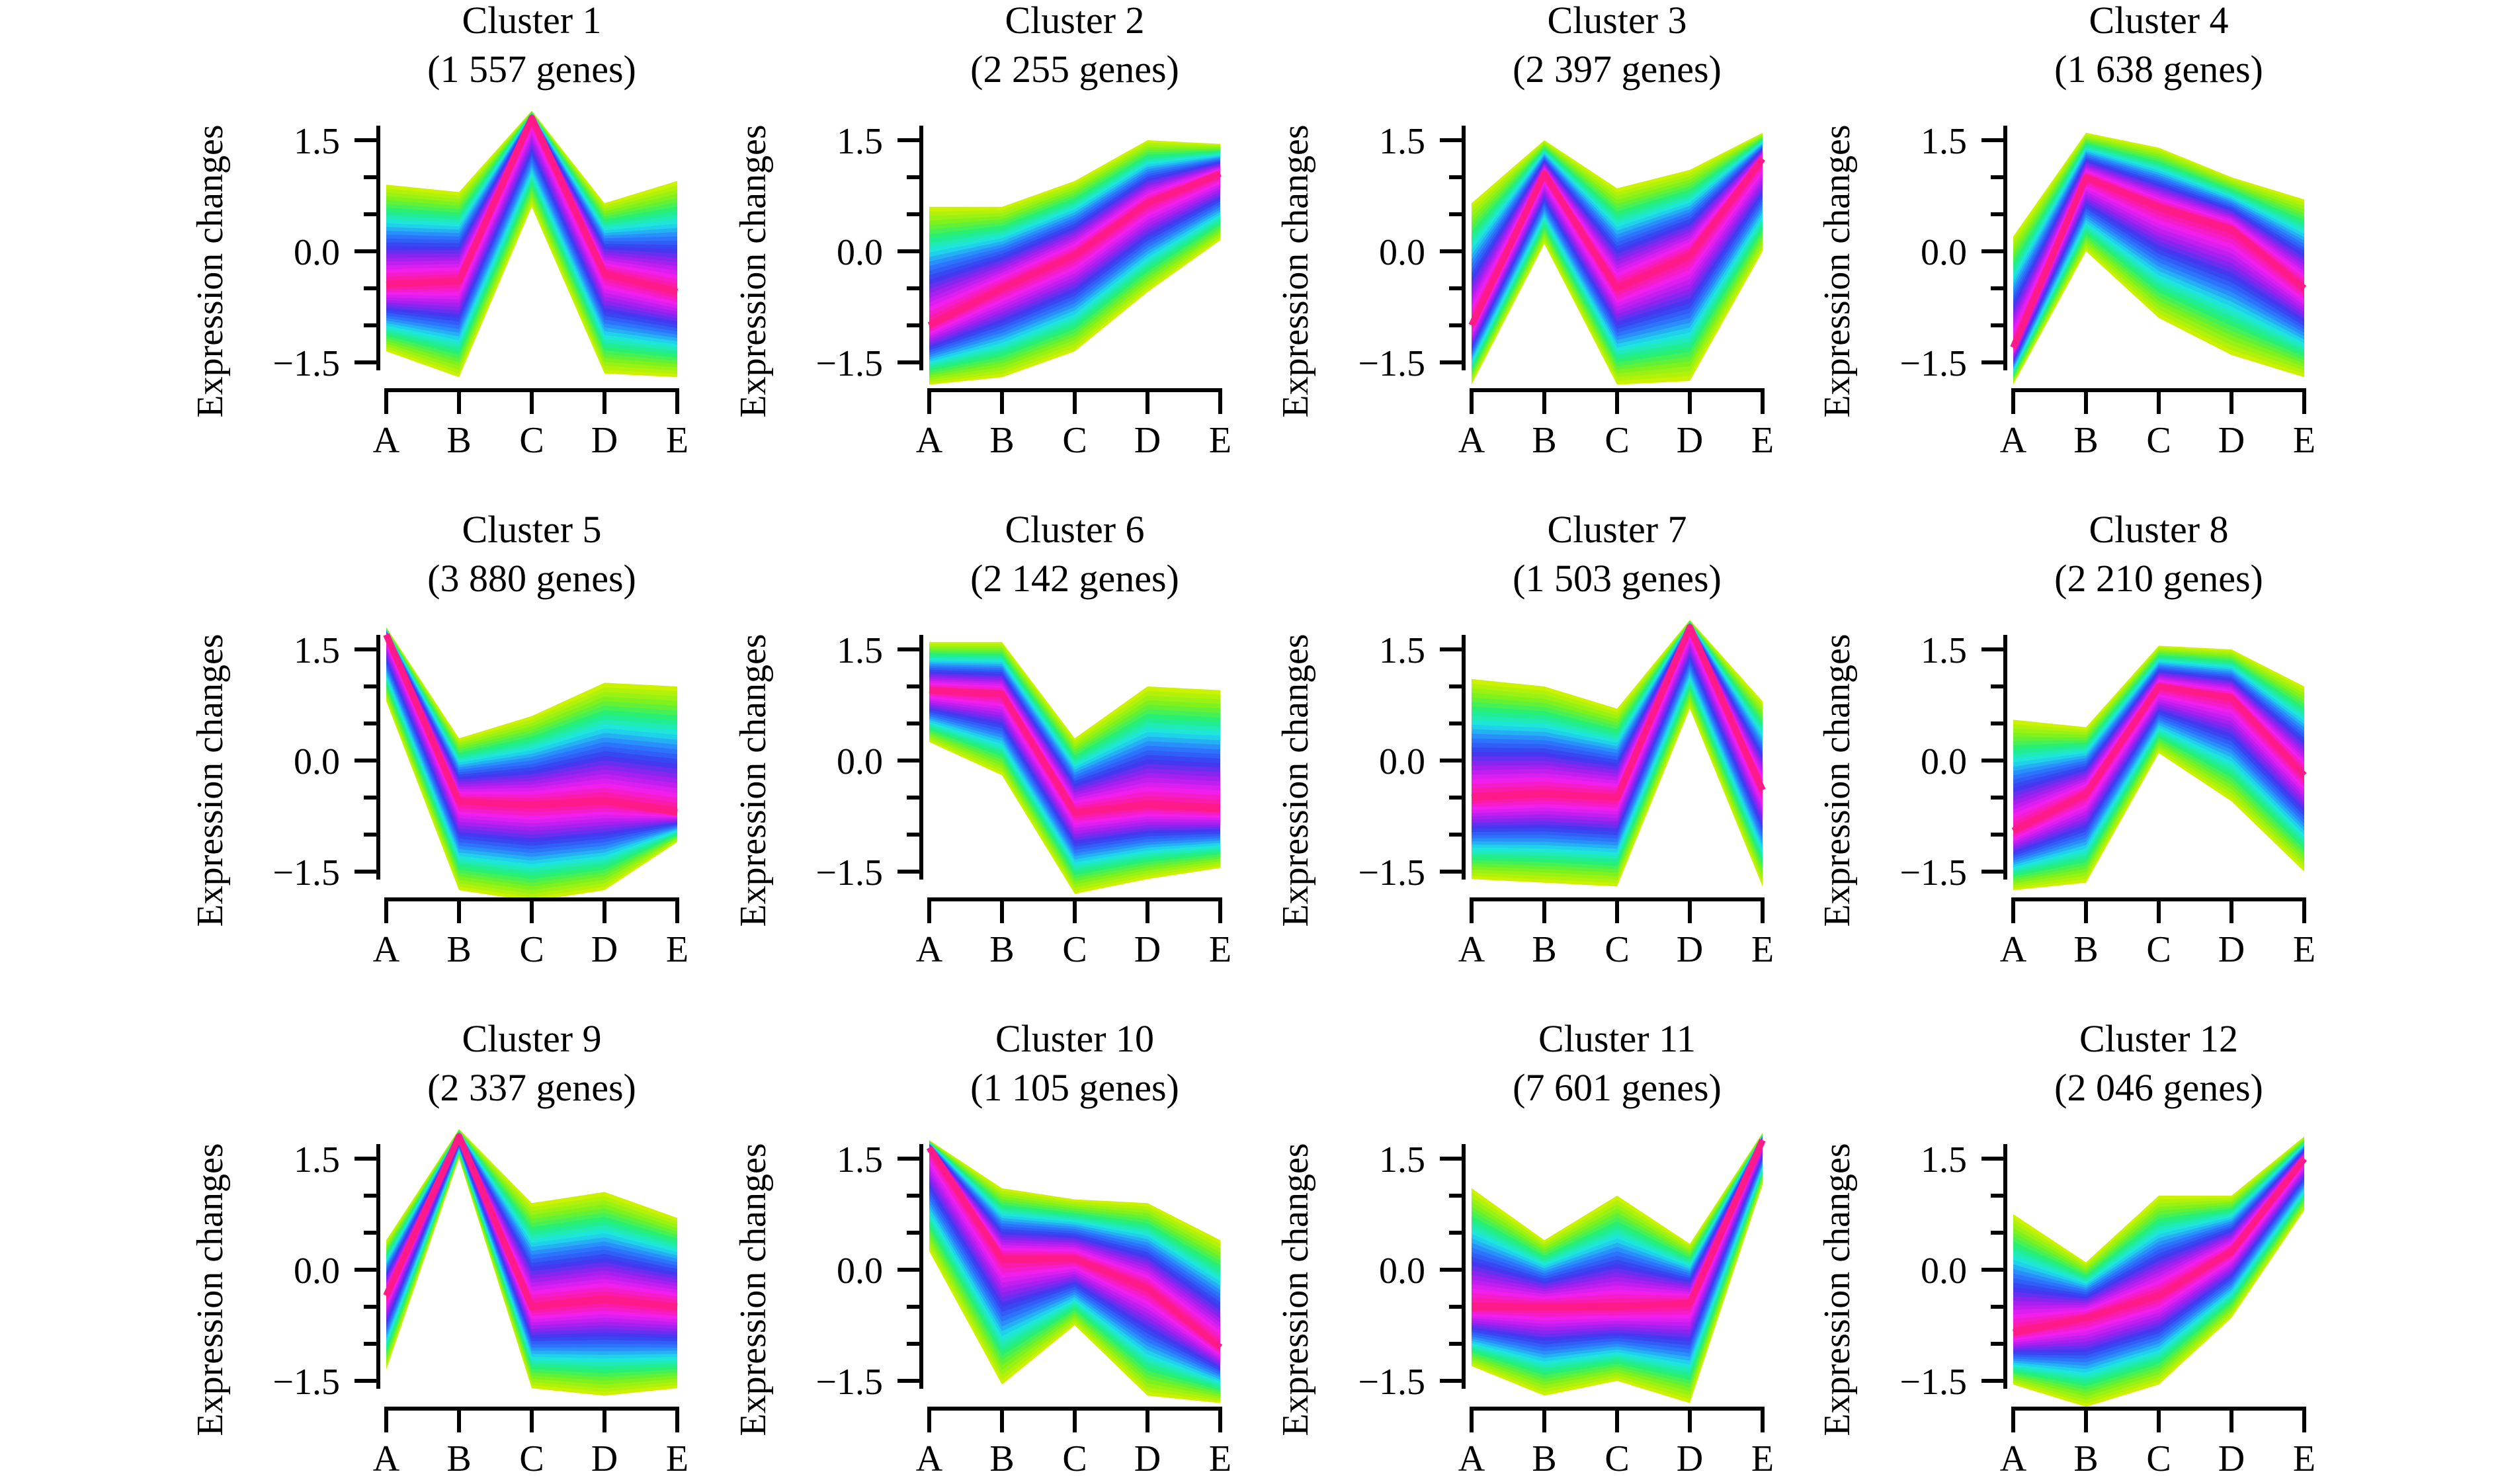  What do you see at coordinates (1074, 21) in the screenshot?
I see `panel-title: Cluster 2` at bounding box center [1074, 21].